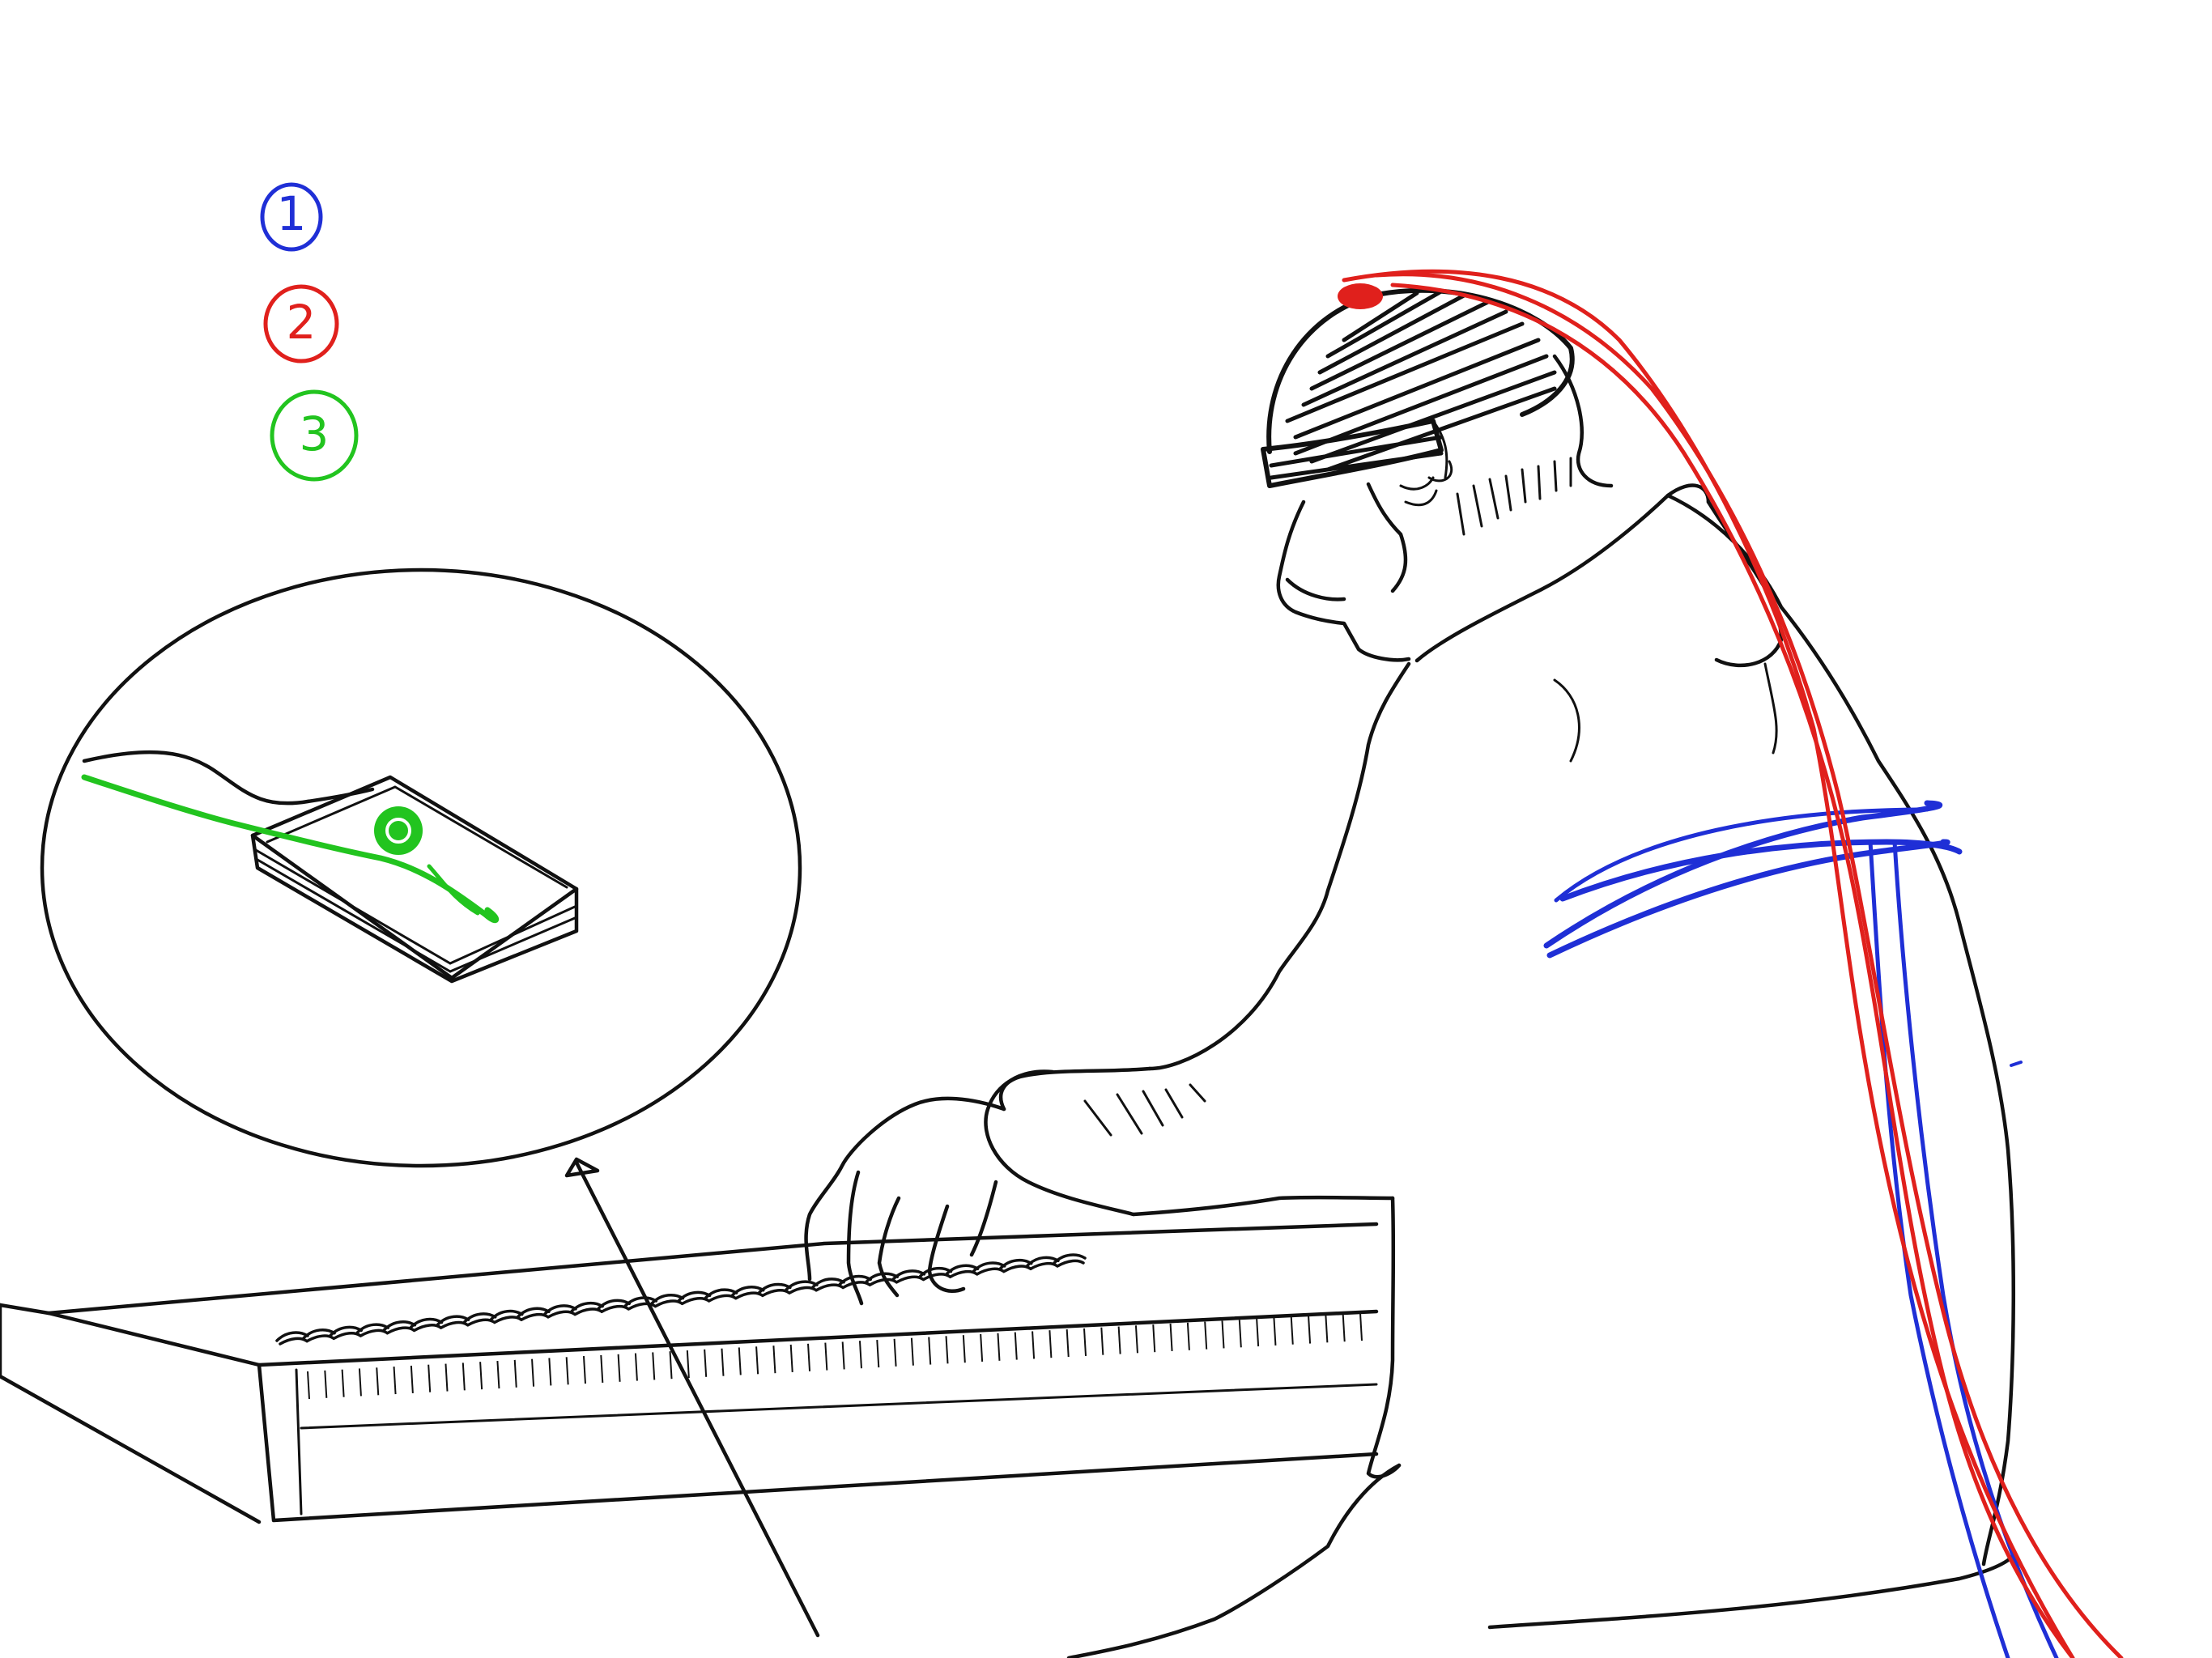  I want to click on chest-strap-marker, so click(1801, 1229).